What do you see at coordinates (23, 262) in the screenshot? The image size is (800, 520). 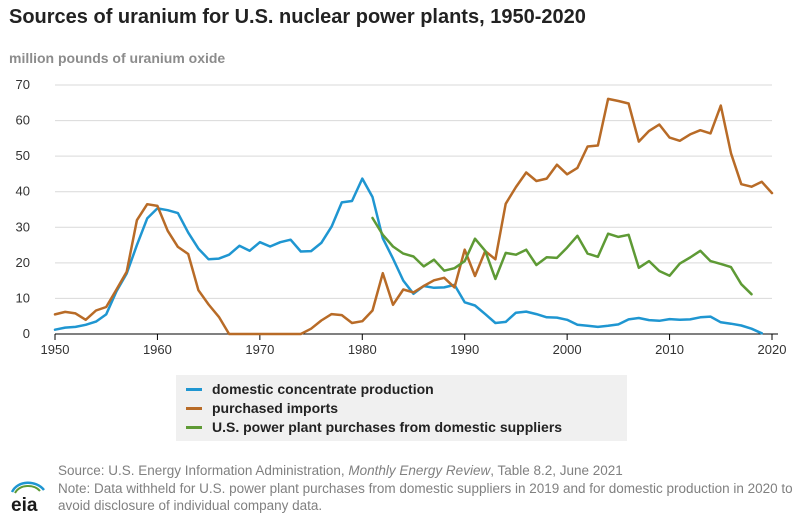 I see `y-tick-label: 20` at bounding box center [23, 262].